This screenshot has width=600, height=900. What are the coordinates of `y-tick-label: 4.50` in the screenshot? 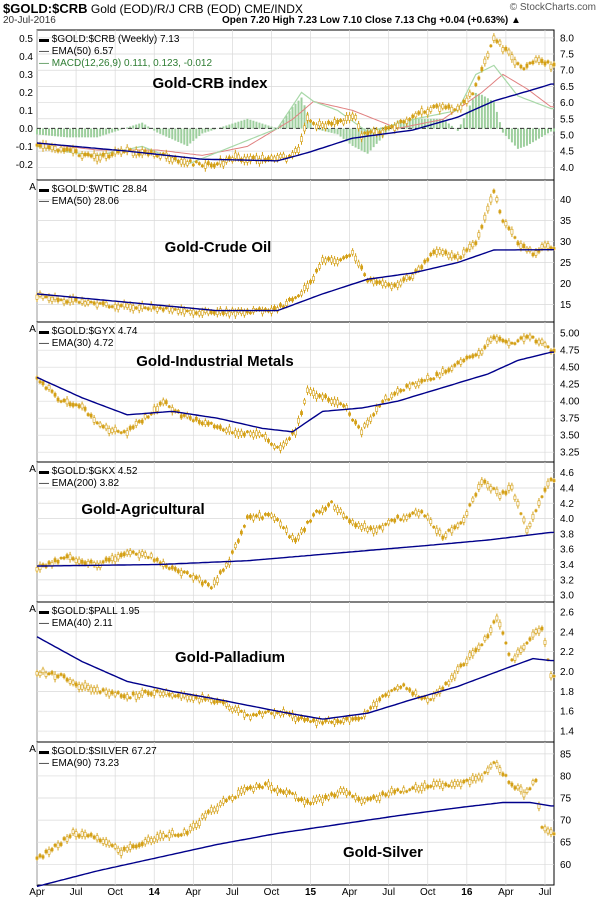 It's located at (570, 368).